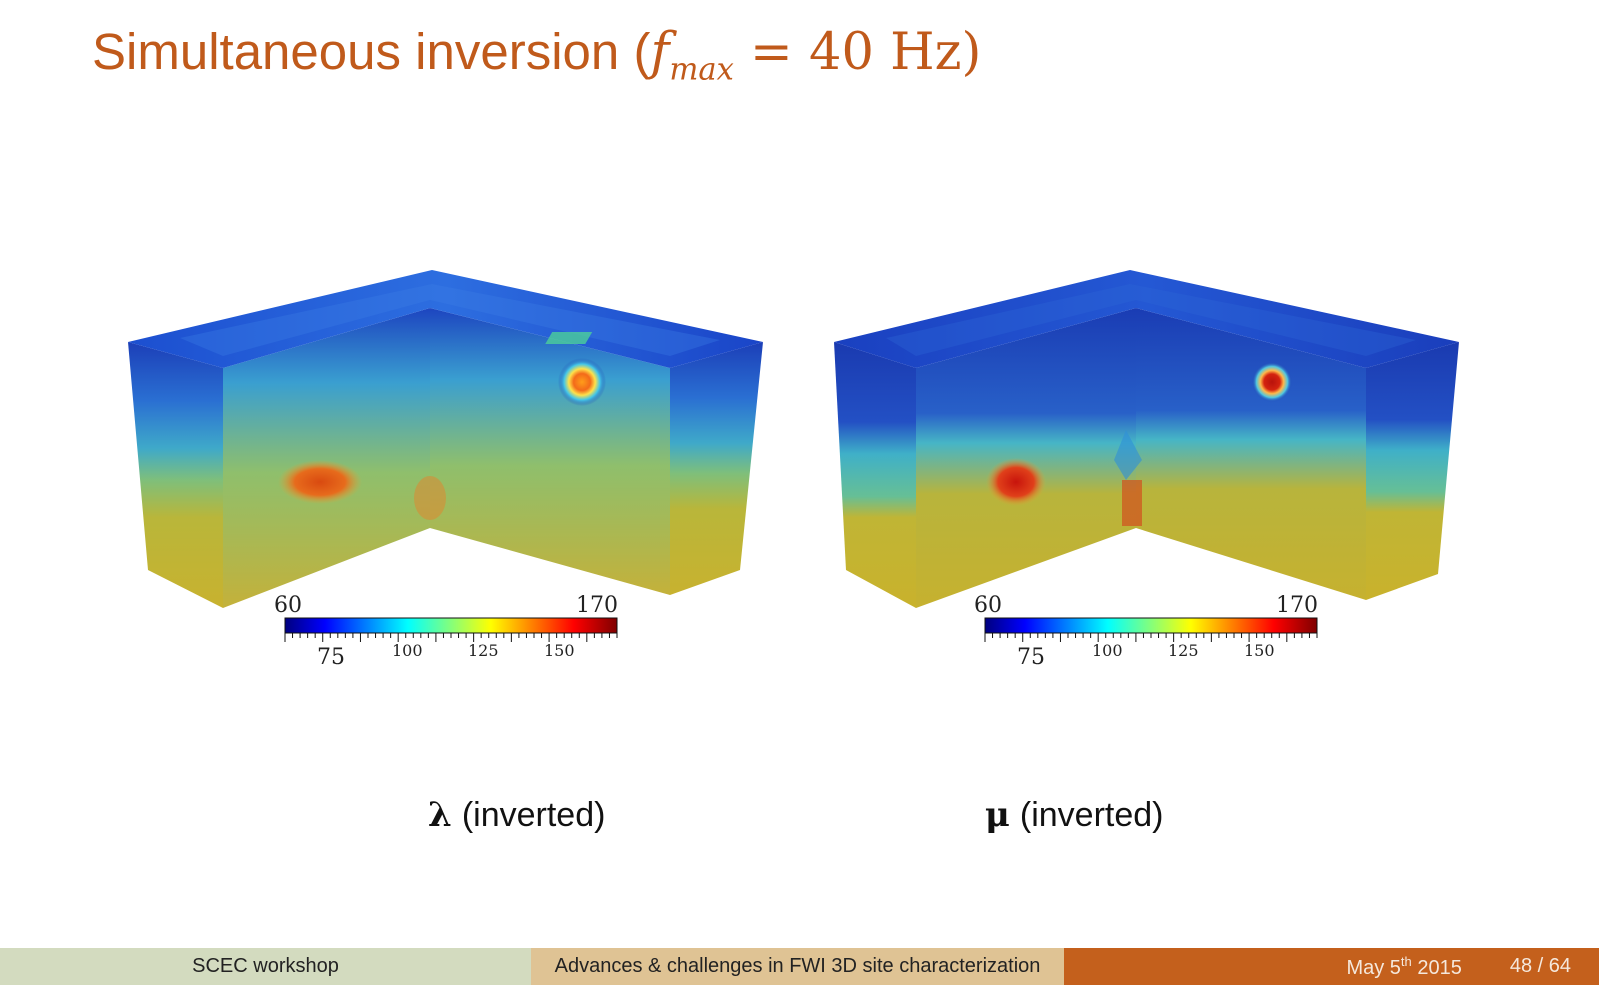  What do you see at coordinates (371, 51) in the screenshot?
I see `title-text: Simultaneous inversion (` at bounding box center [371, 51].